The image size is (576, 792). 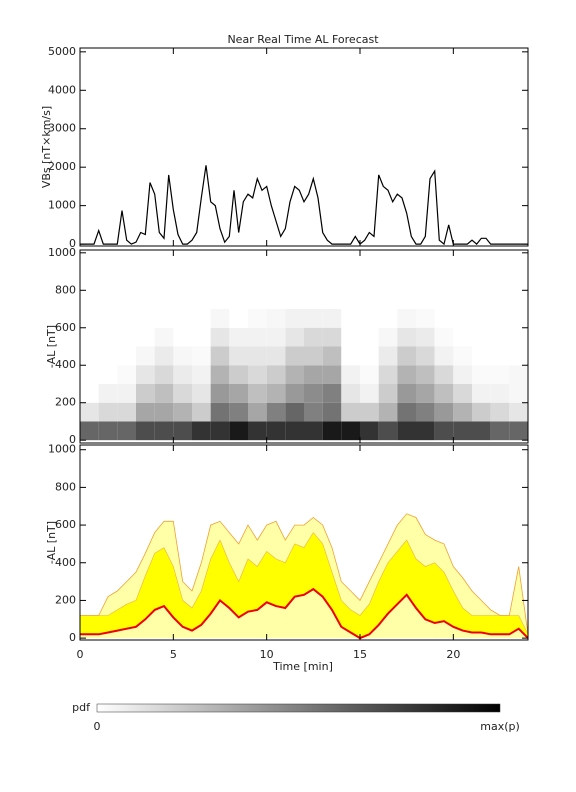 What do you see at coordinates (62, 166) in the screenshot?
I see `y-tick-label: 2000` at bounding box center [62, 166].